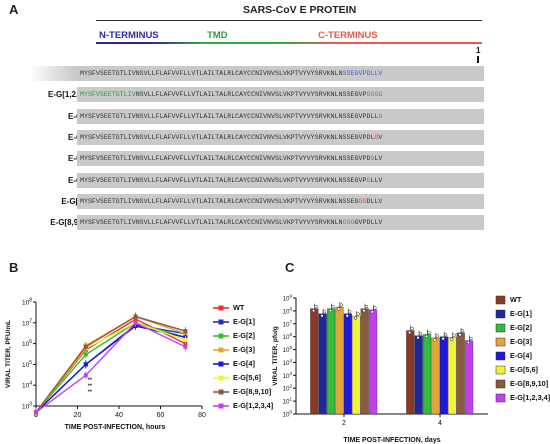 This screenshot has height=444, width=550. What do you see at coordinates (71, 223) in the screenshot?
I see `sequence-row-label: E-G[8,9,10]` at bounding box center [71, 223].